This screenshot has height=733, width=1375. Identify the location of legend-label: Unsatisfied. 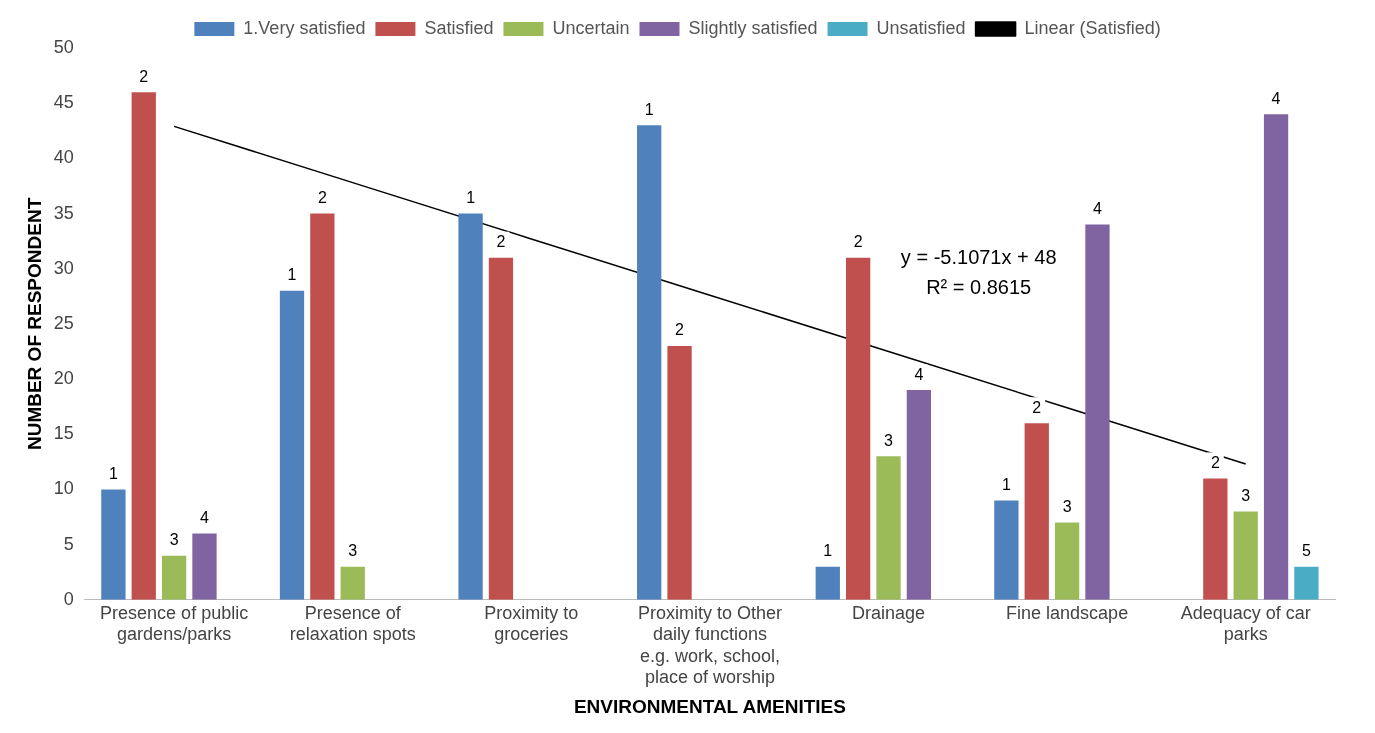
(921, 27).